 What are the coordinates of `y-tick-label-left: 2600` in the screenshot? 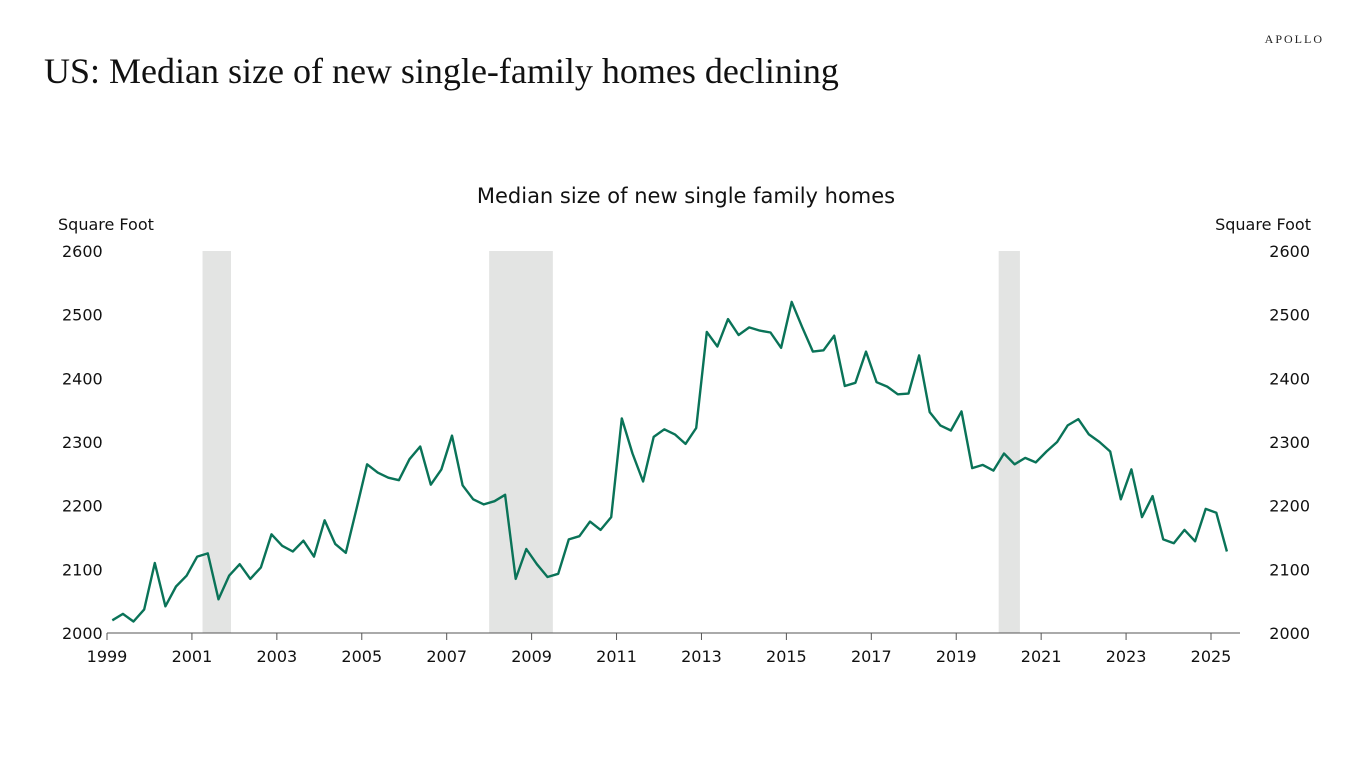 It's located at (82, 251).